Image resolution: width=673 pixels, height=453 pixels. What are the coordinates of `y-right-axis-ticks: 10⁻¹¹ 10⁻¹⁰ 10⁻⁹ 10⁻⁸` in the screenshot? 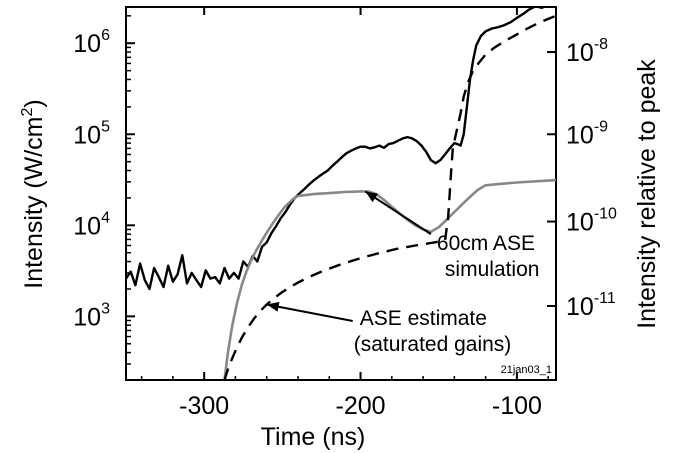 It's located at (582, 178).